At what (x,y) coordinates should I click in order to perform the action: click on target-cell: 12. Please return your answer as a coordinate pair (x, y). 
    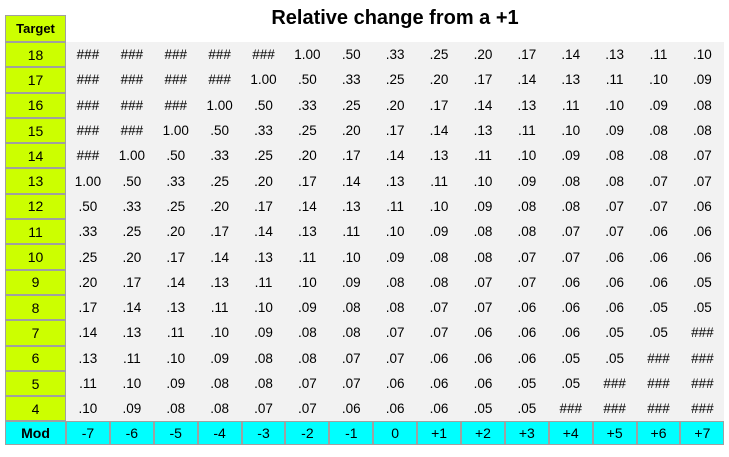
    Looking at the image, I should click on (35, 206).